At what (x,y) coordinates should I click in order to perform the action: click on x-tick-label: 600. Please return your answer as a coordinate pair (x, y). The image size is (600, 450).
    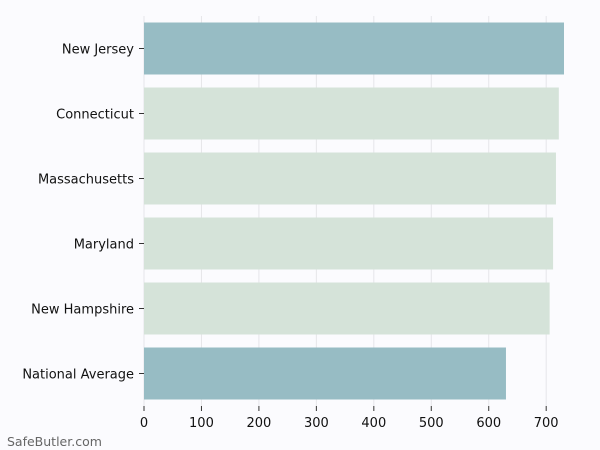
    Looking at the image, I should click on (488, 423).